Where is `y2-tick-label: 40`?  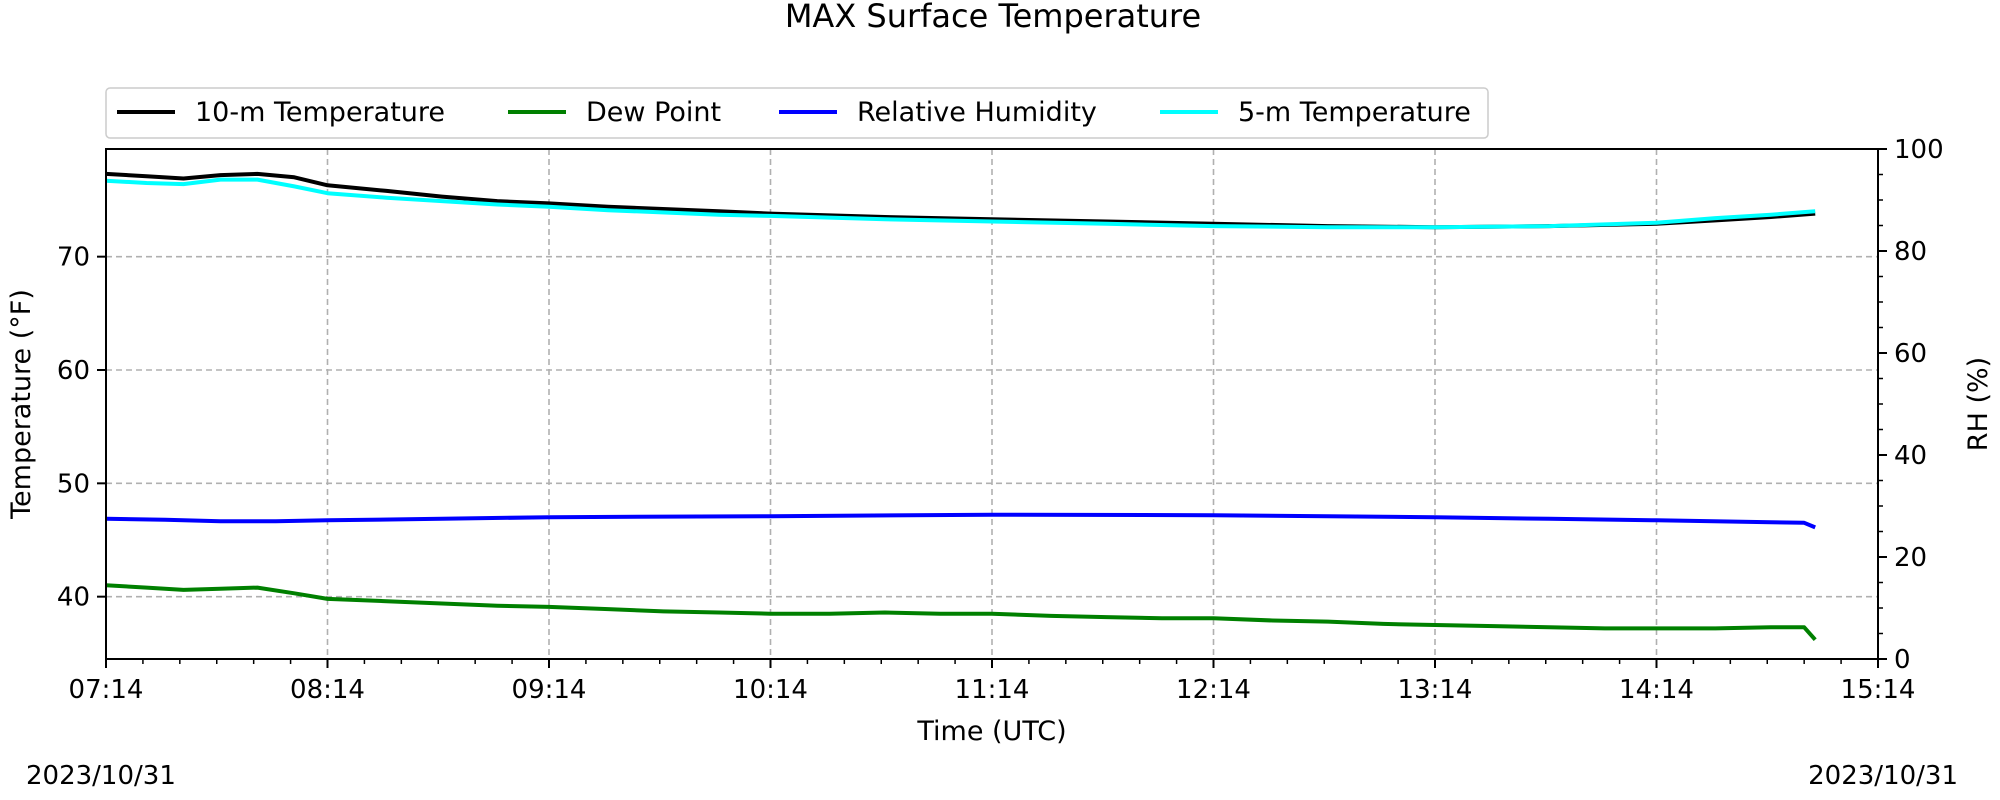
y2-tick-label: 40 is located at coordinates (1910, 456).